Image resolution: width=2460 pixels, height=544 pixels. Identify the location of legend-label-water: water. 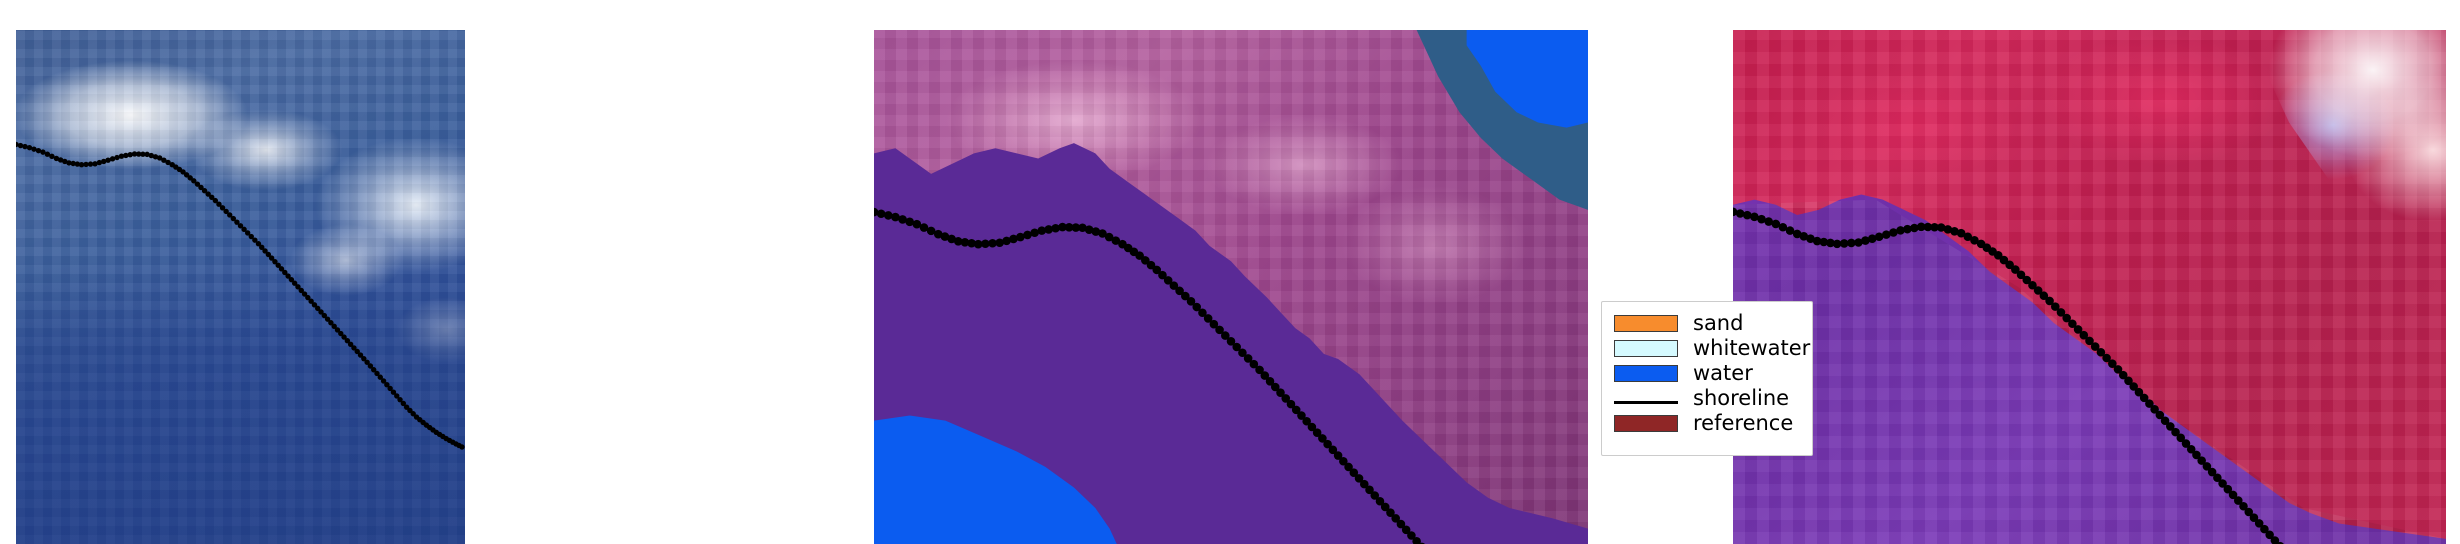
(1723, 373).